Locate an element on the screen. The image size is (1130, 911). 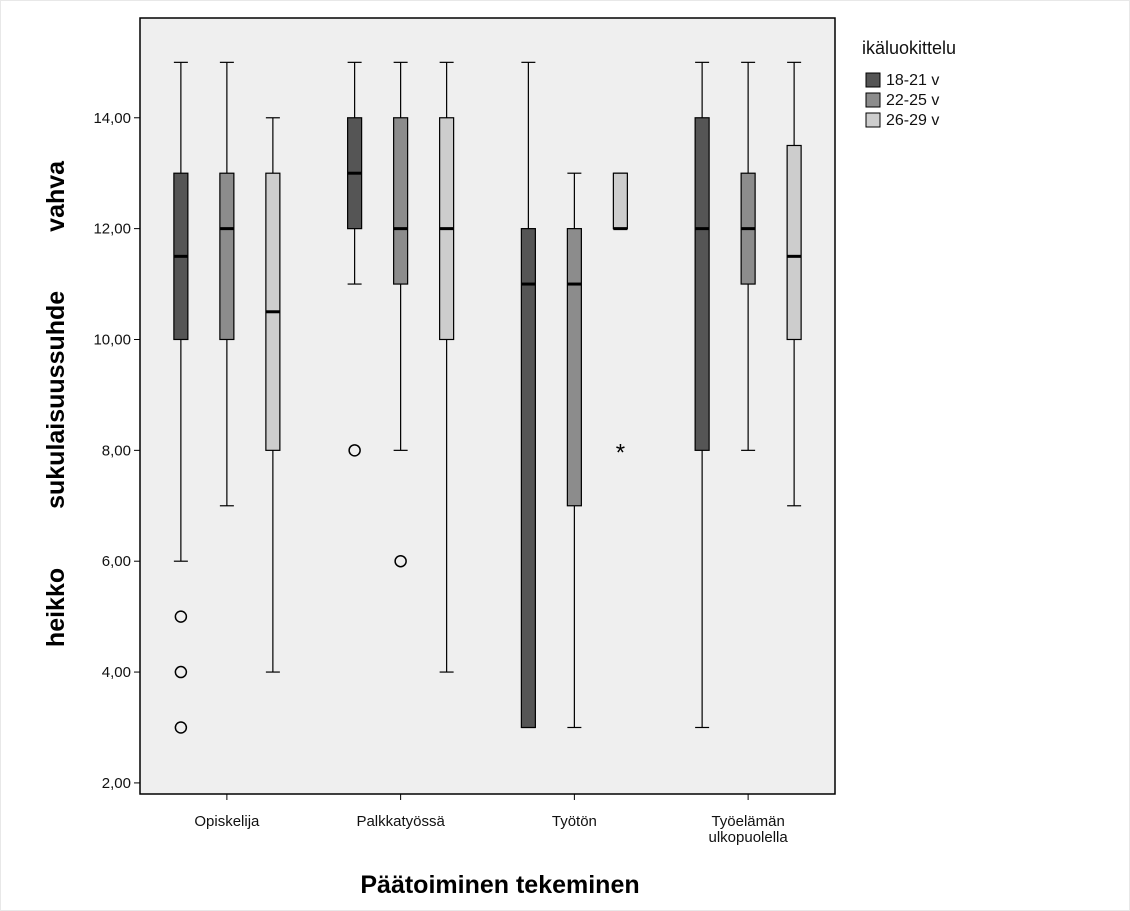
y-tick-label: 2,00 is located at coordinates (116, 783).